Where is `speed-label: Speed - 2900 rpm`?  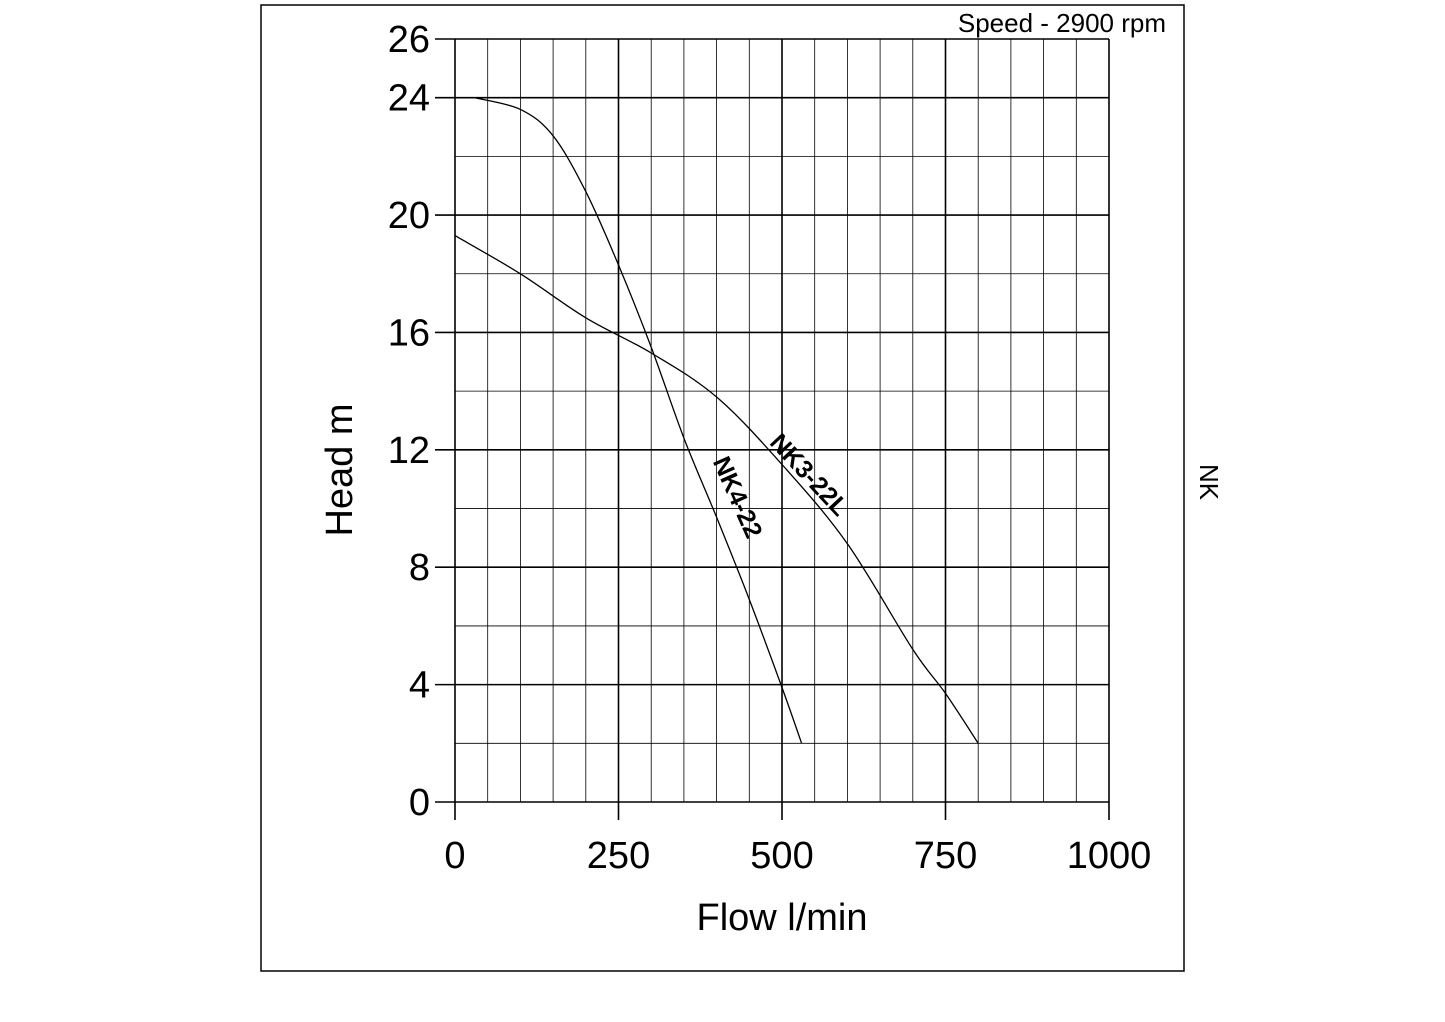
speed-label: Speed - 2900 rpm is located at coordinates (1062, 23).